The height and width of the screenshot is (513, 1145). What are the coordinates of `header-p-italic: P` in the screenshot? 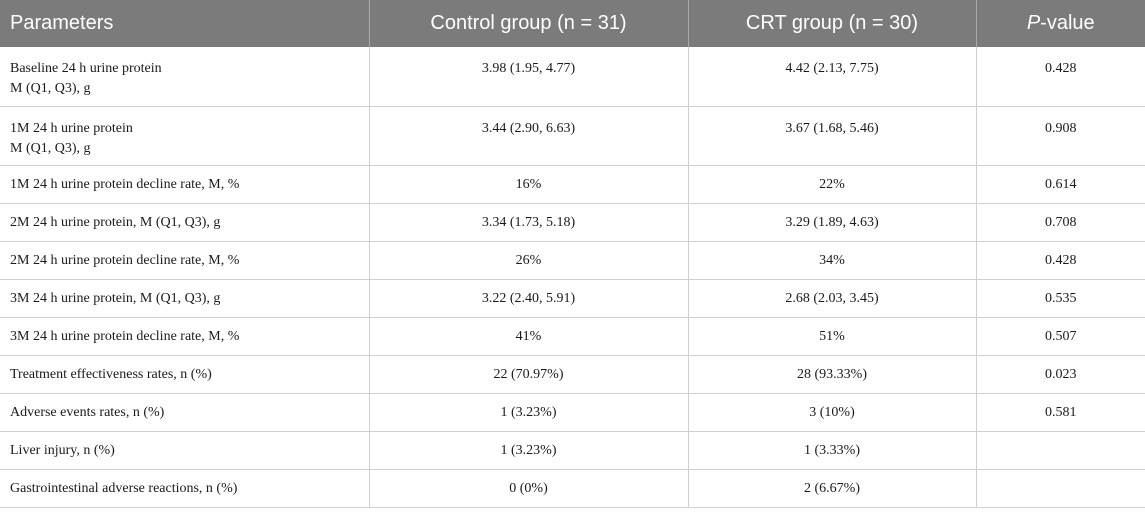 It's located at (1033, 23).